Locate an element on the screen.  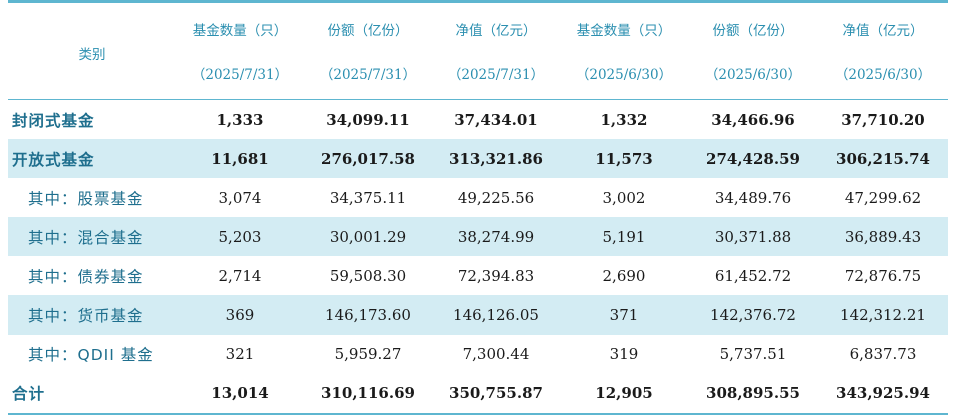
table-cell: 11,573 is located at coordinates (624, 158).